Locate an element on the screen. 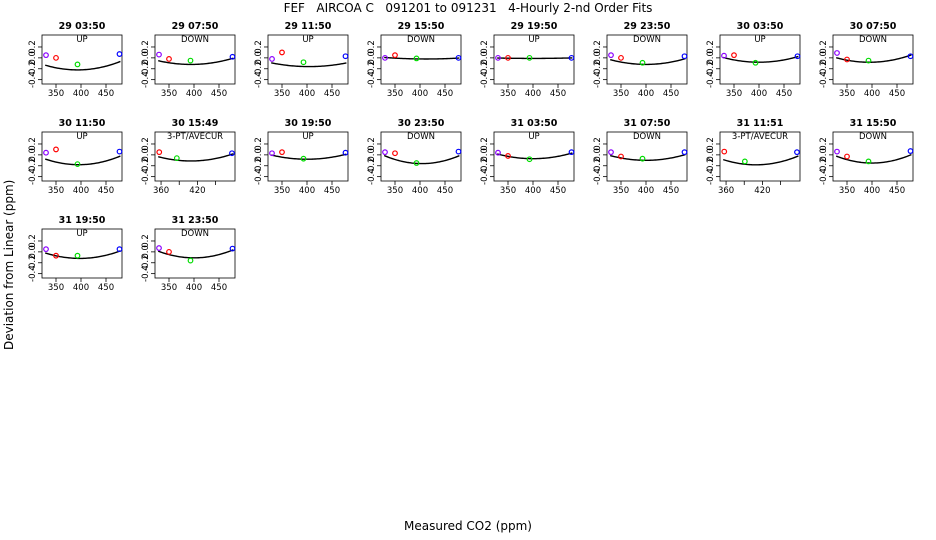  panel-1: 29 03:50 UP -0.4-0.20.00.2 350 400 450 is located at coordinates (75, 60).